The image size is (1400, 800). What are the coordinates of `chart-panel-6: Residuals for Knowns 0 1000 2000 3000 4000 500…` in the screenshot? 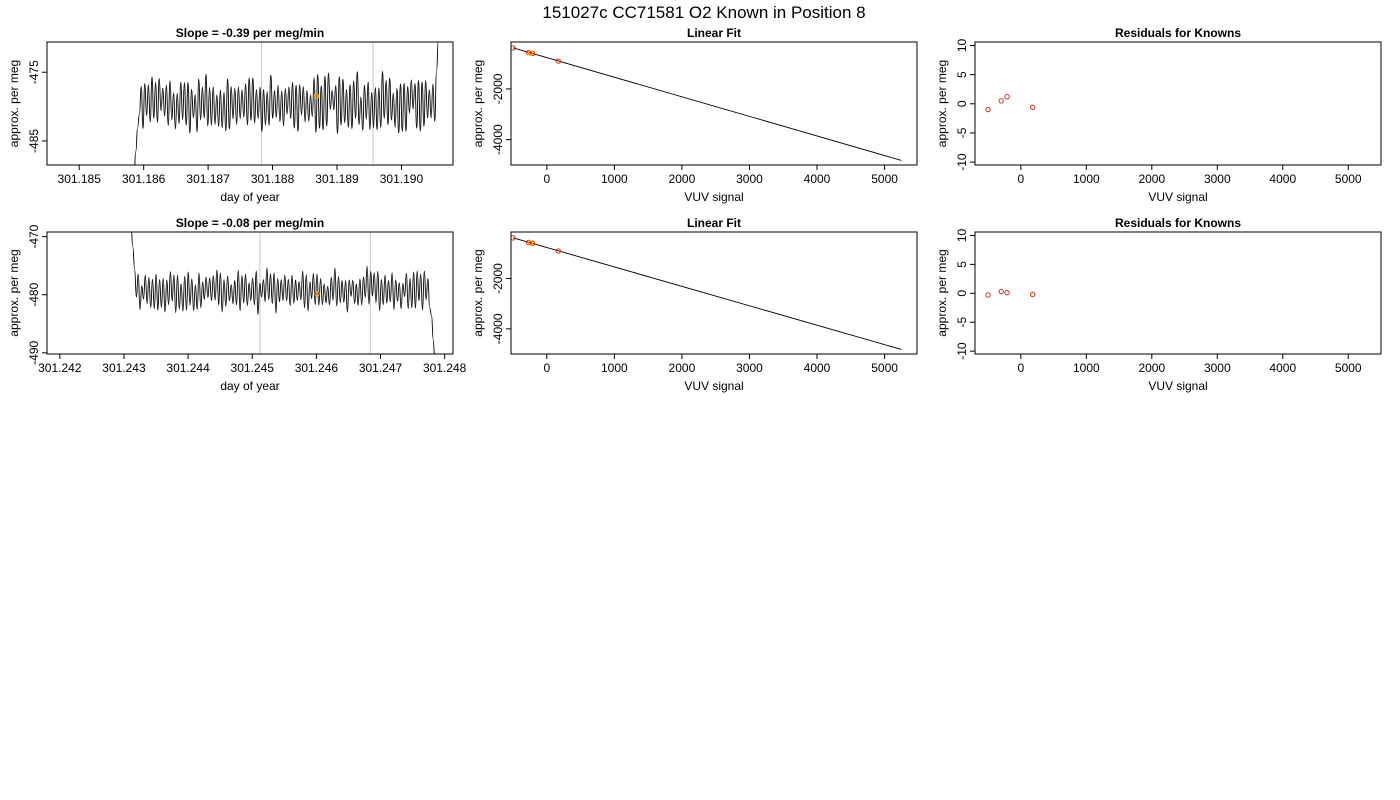 It's located at (1158, 304).